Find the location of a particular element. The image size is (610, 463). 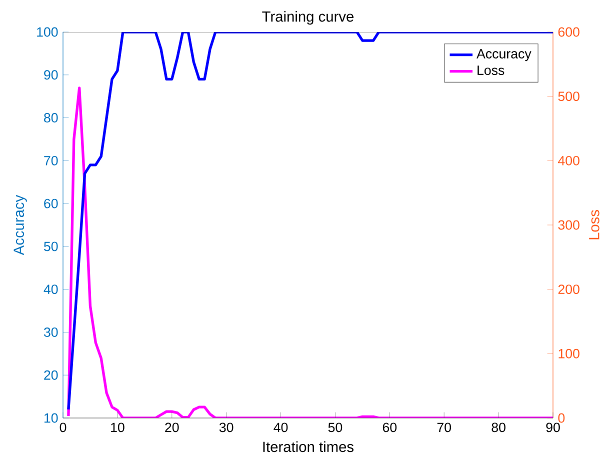

chart-title: Training curve is located at coordinates (308, 17).